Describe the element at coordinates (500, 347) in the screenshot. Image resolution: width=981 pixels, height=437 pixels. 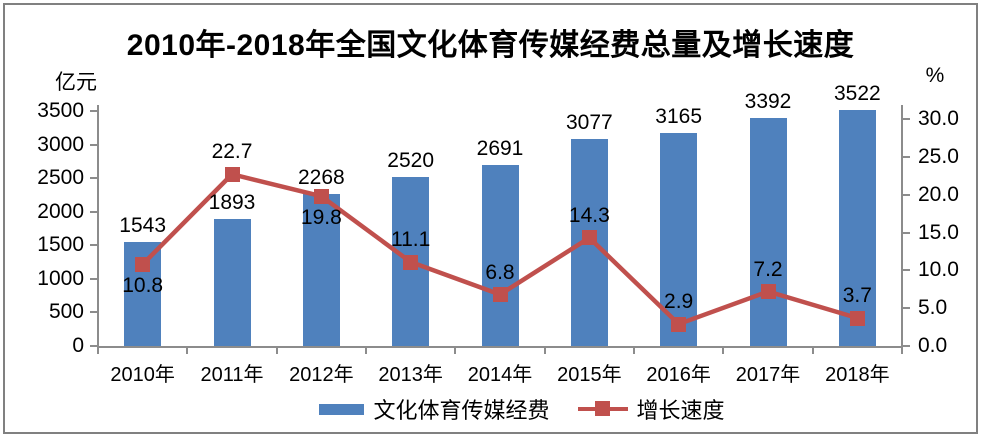
I see `x-axis-line` at that location.